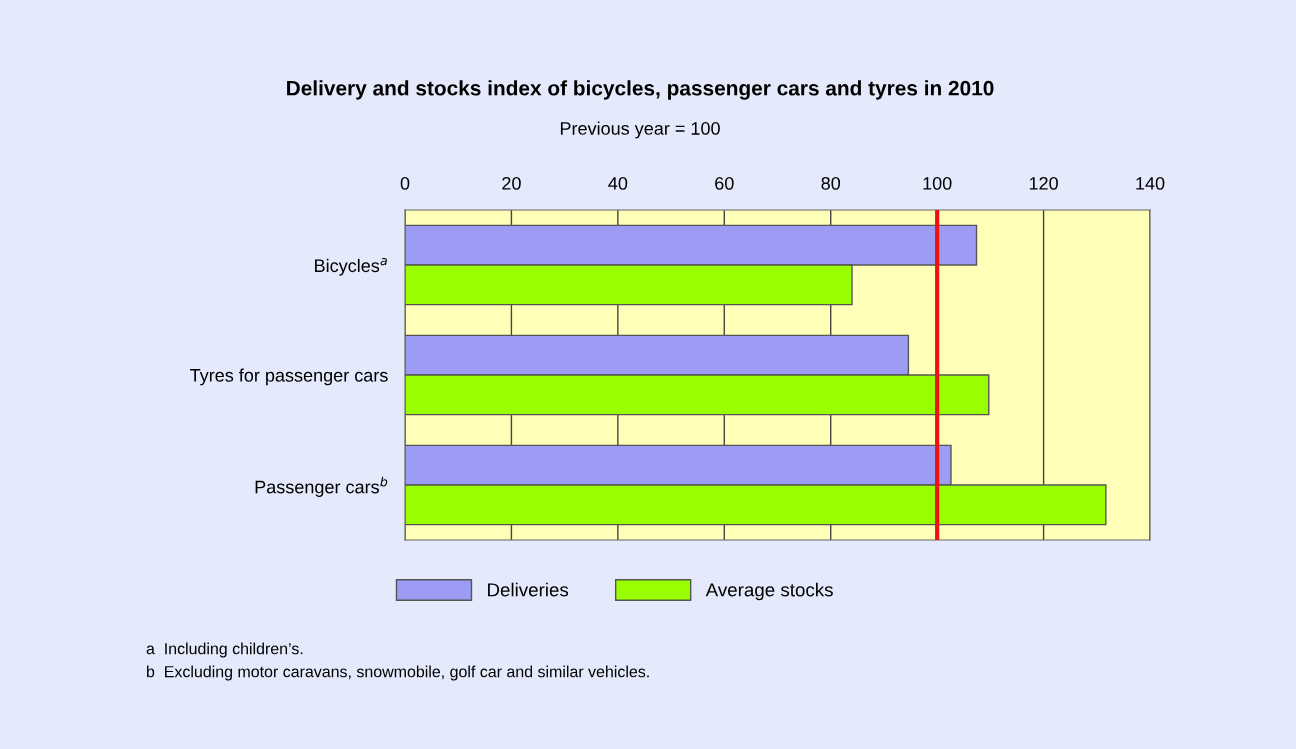  Describe the element at coordinates (224, 650) in the screenshot. I see `text: a Including children’s.` at that location.